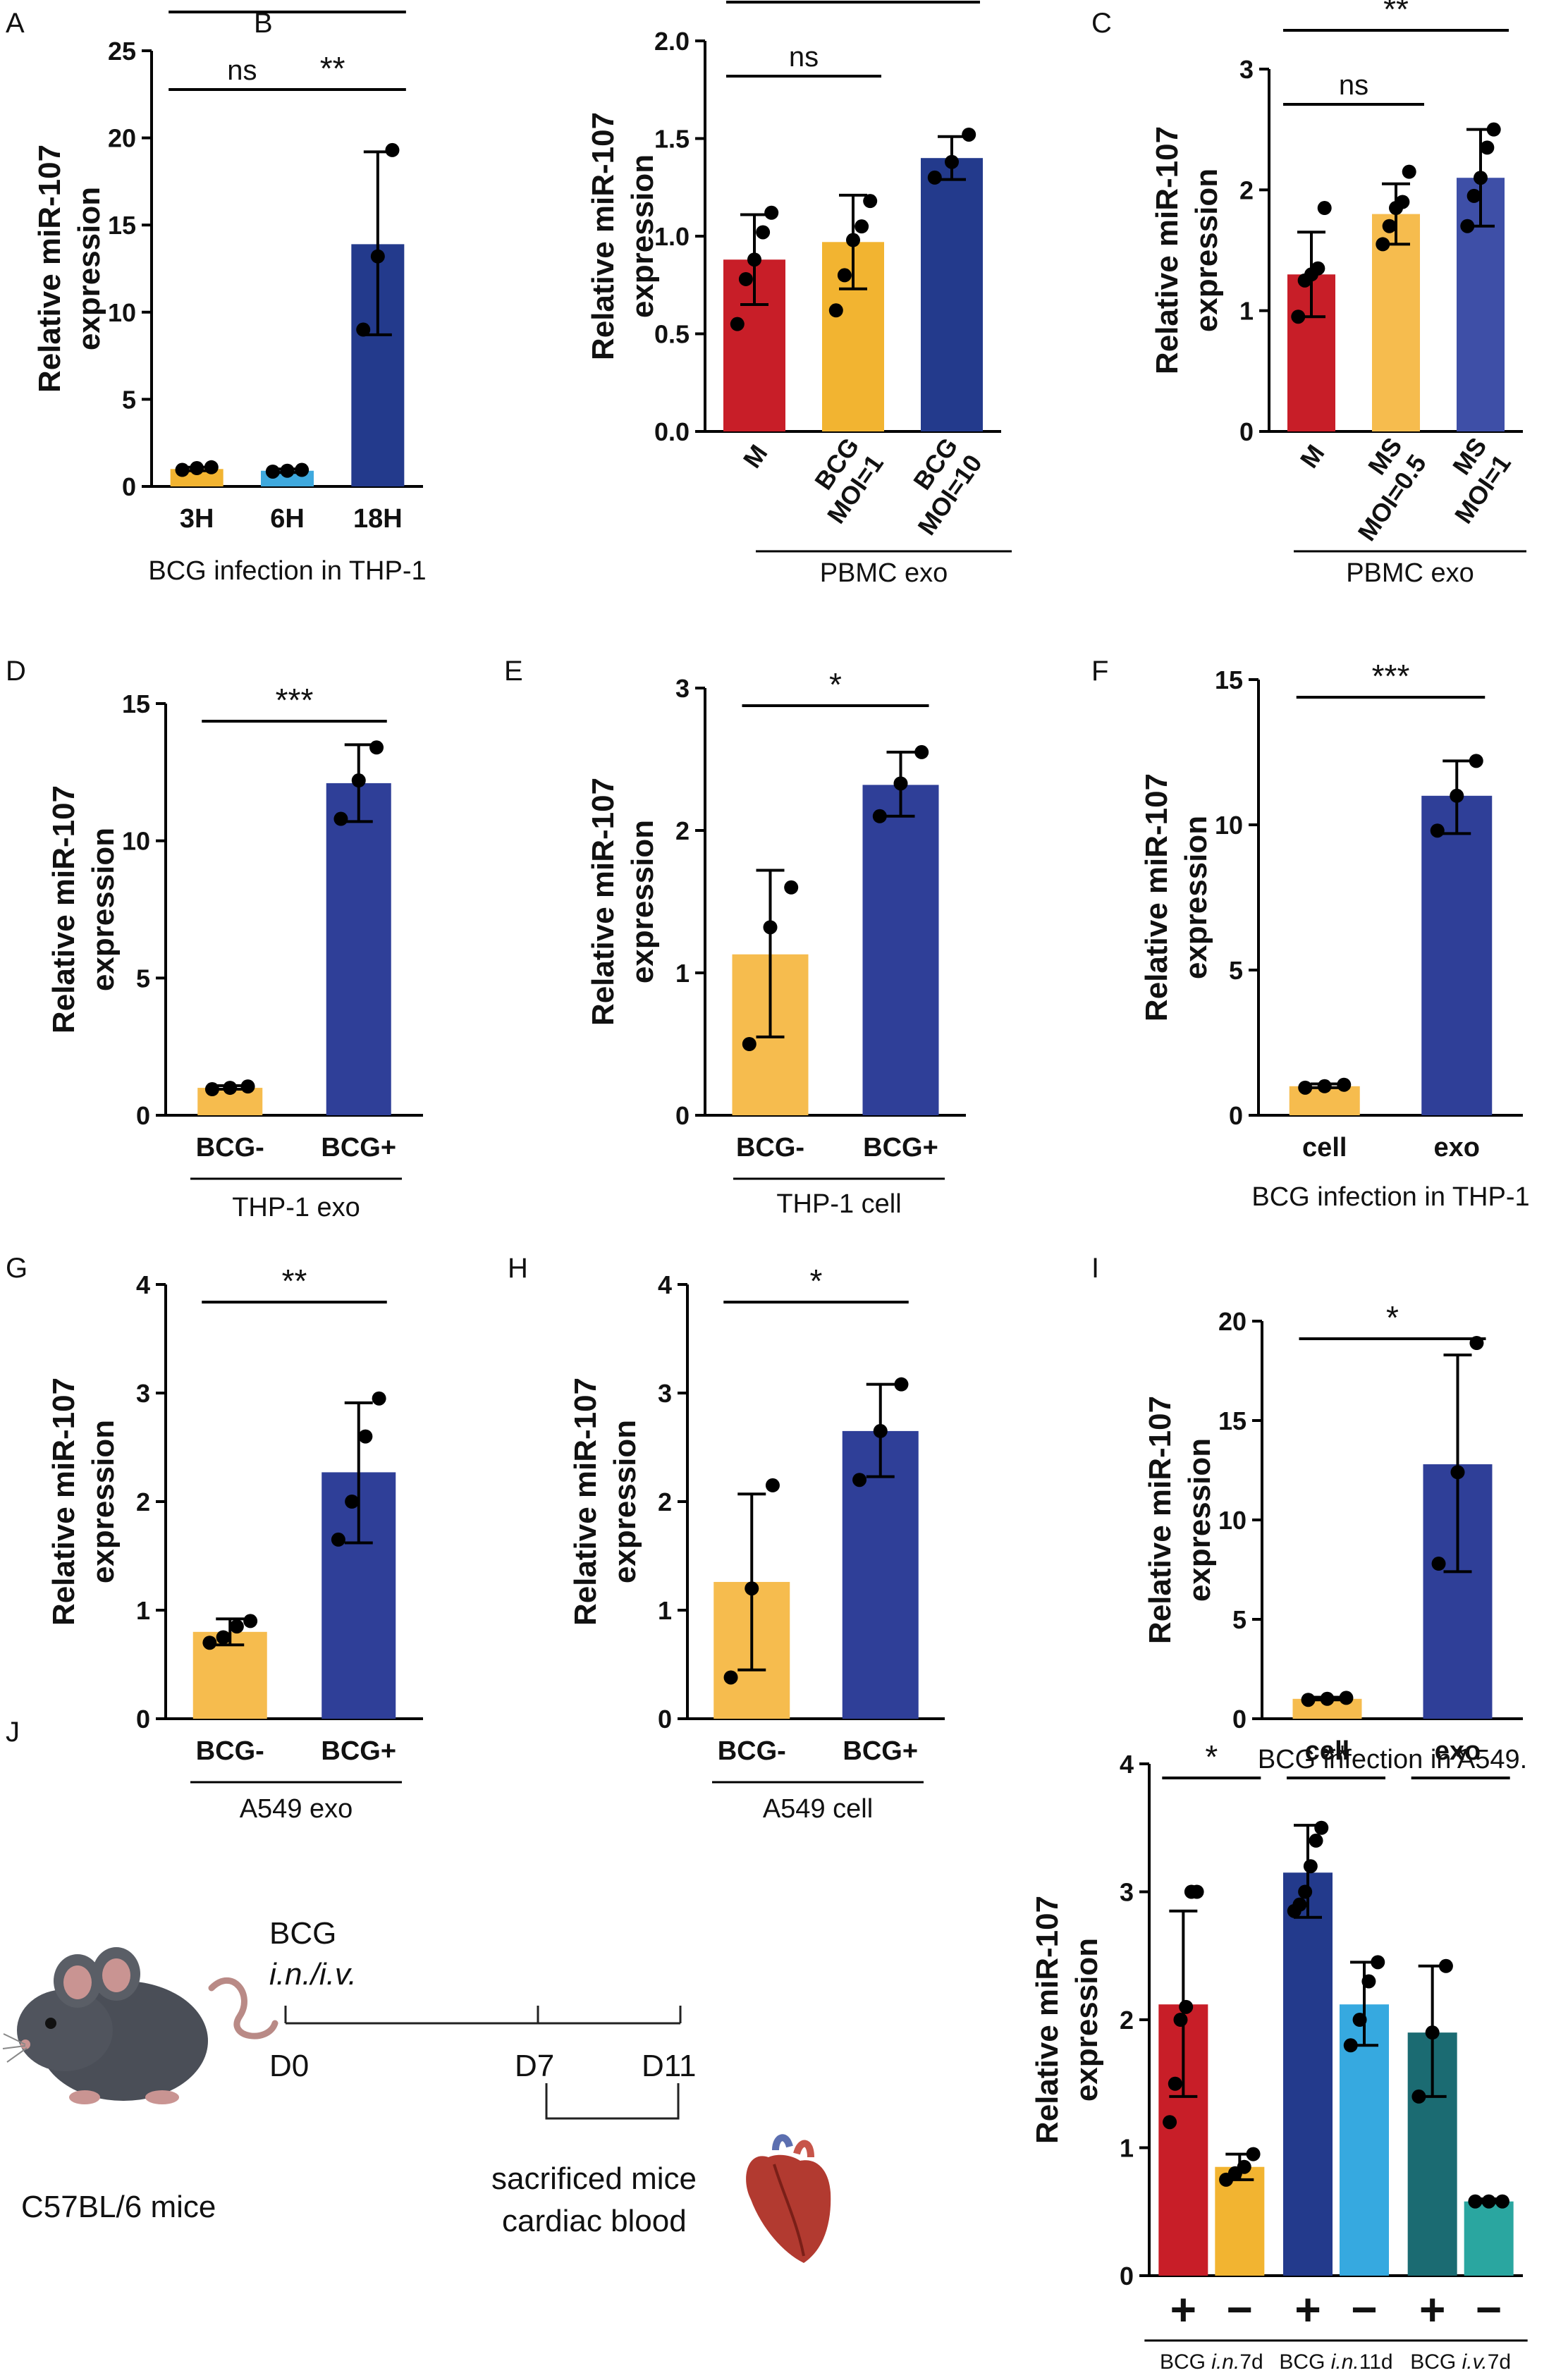 Image resolution: width=1568 pixels, height=2380 pixels. I want to click on category-label: BCG+, so click(358, 1751).